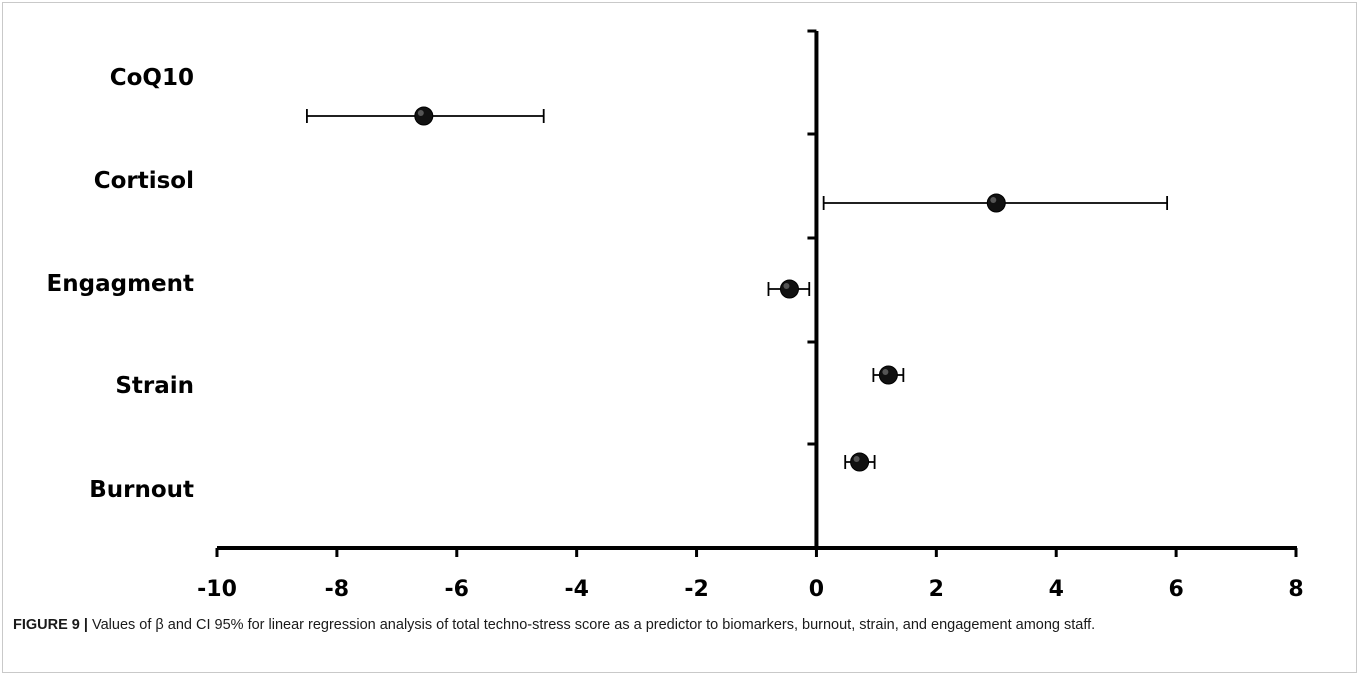 The height and width of the screenshot is (677, 1360). What do you see at coordinates (154, 386) in the screenshot?
I see `category-label-strain: Strain` at bounding box center [154, 386].